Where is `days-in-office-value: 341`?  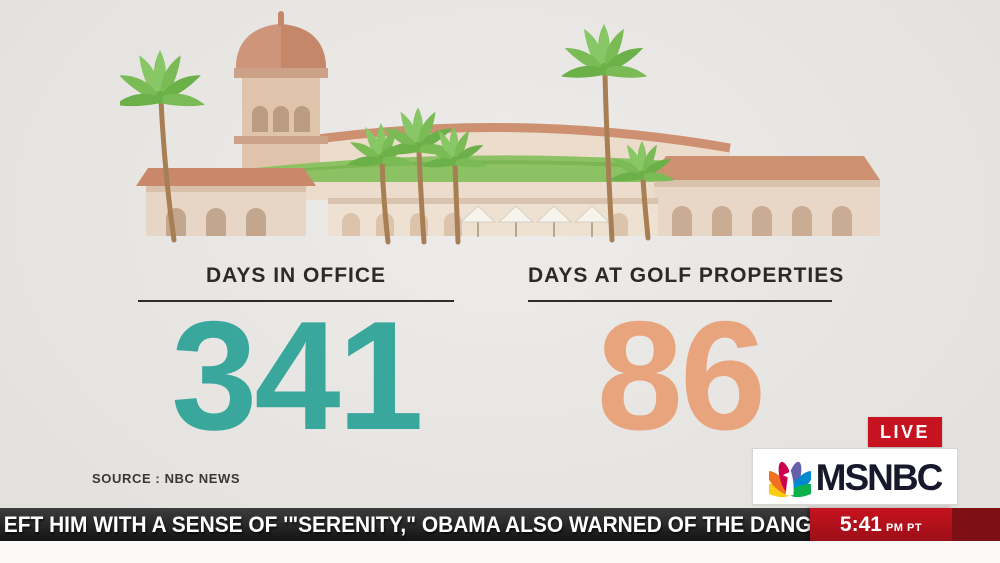
days-in-office-value: 341 is located at coordinates (297, 375).